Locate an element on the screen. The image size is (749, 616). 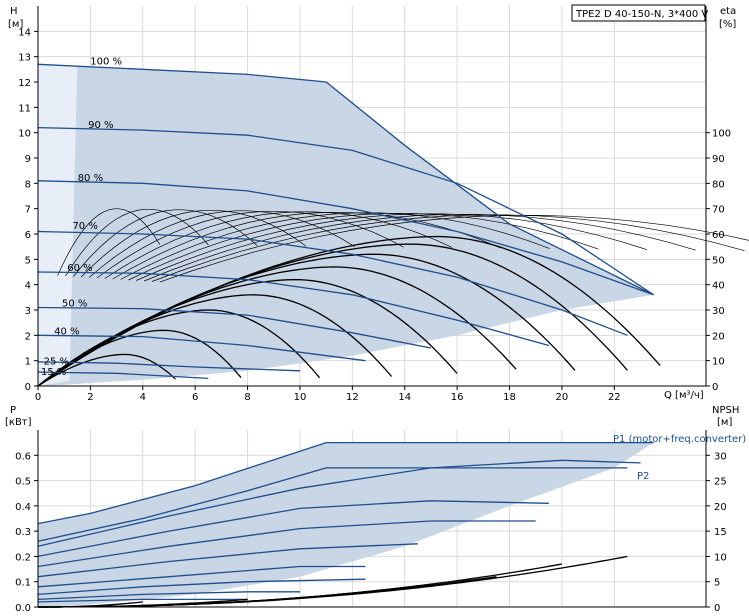
p2-series-label: P2 is located at coordinates (643, 476).